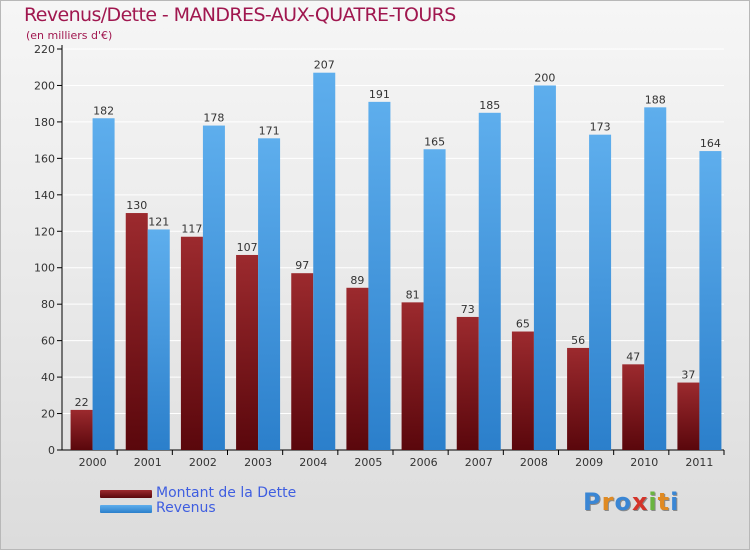 The width and height of the screenshot is (750, 550). I want to click on data-label-debt: 73, so click(468, 309).